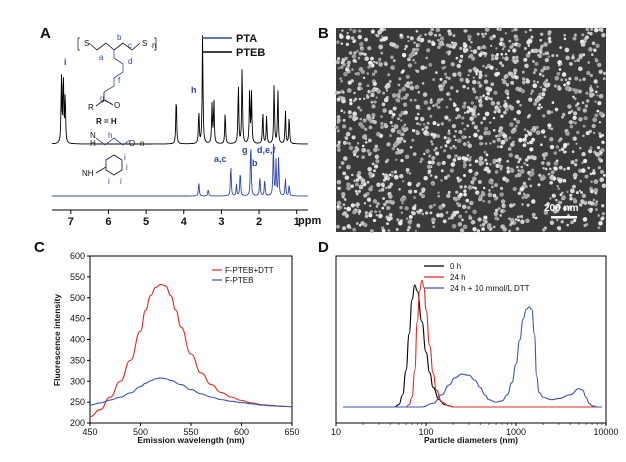  Describe the element at coordinates (255, 163) in the screenshot. I see `annot-b: b` at that location.